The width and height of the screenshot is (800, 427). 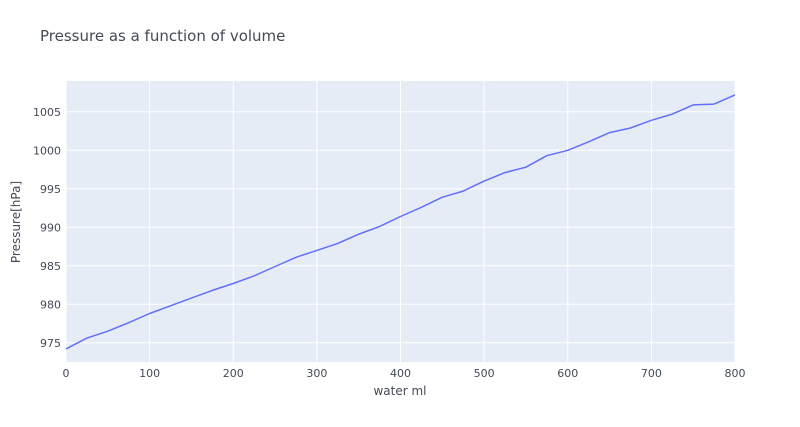 I want to click on y-tick-label: 975, so click(x=50, y=343).